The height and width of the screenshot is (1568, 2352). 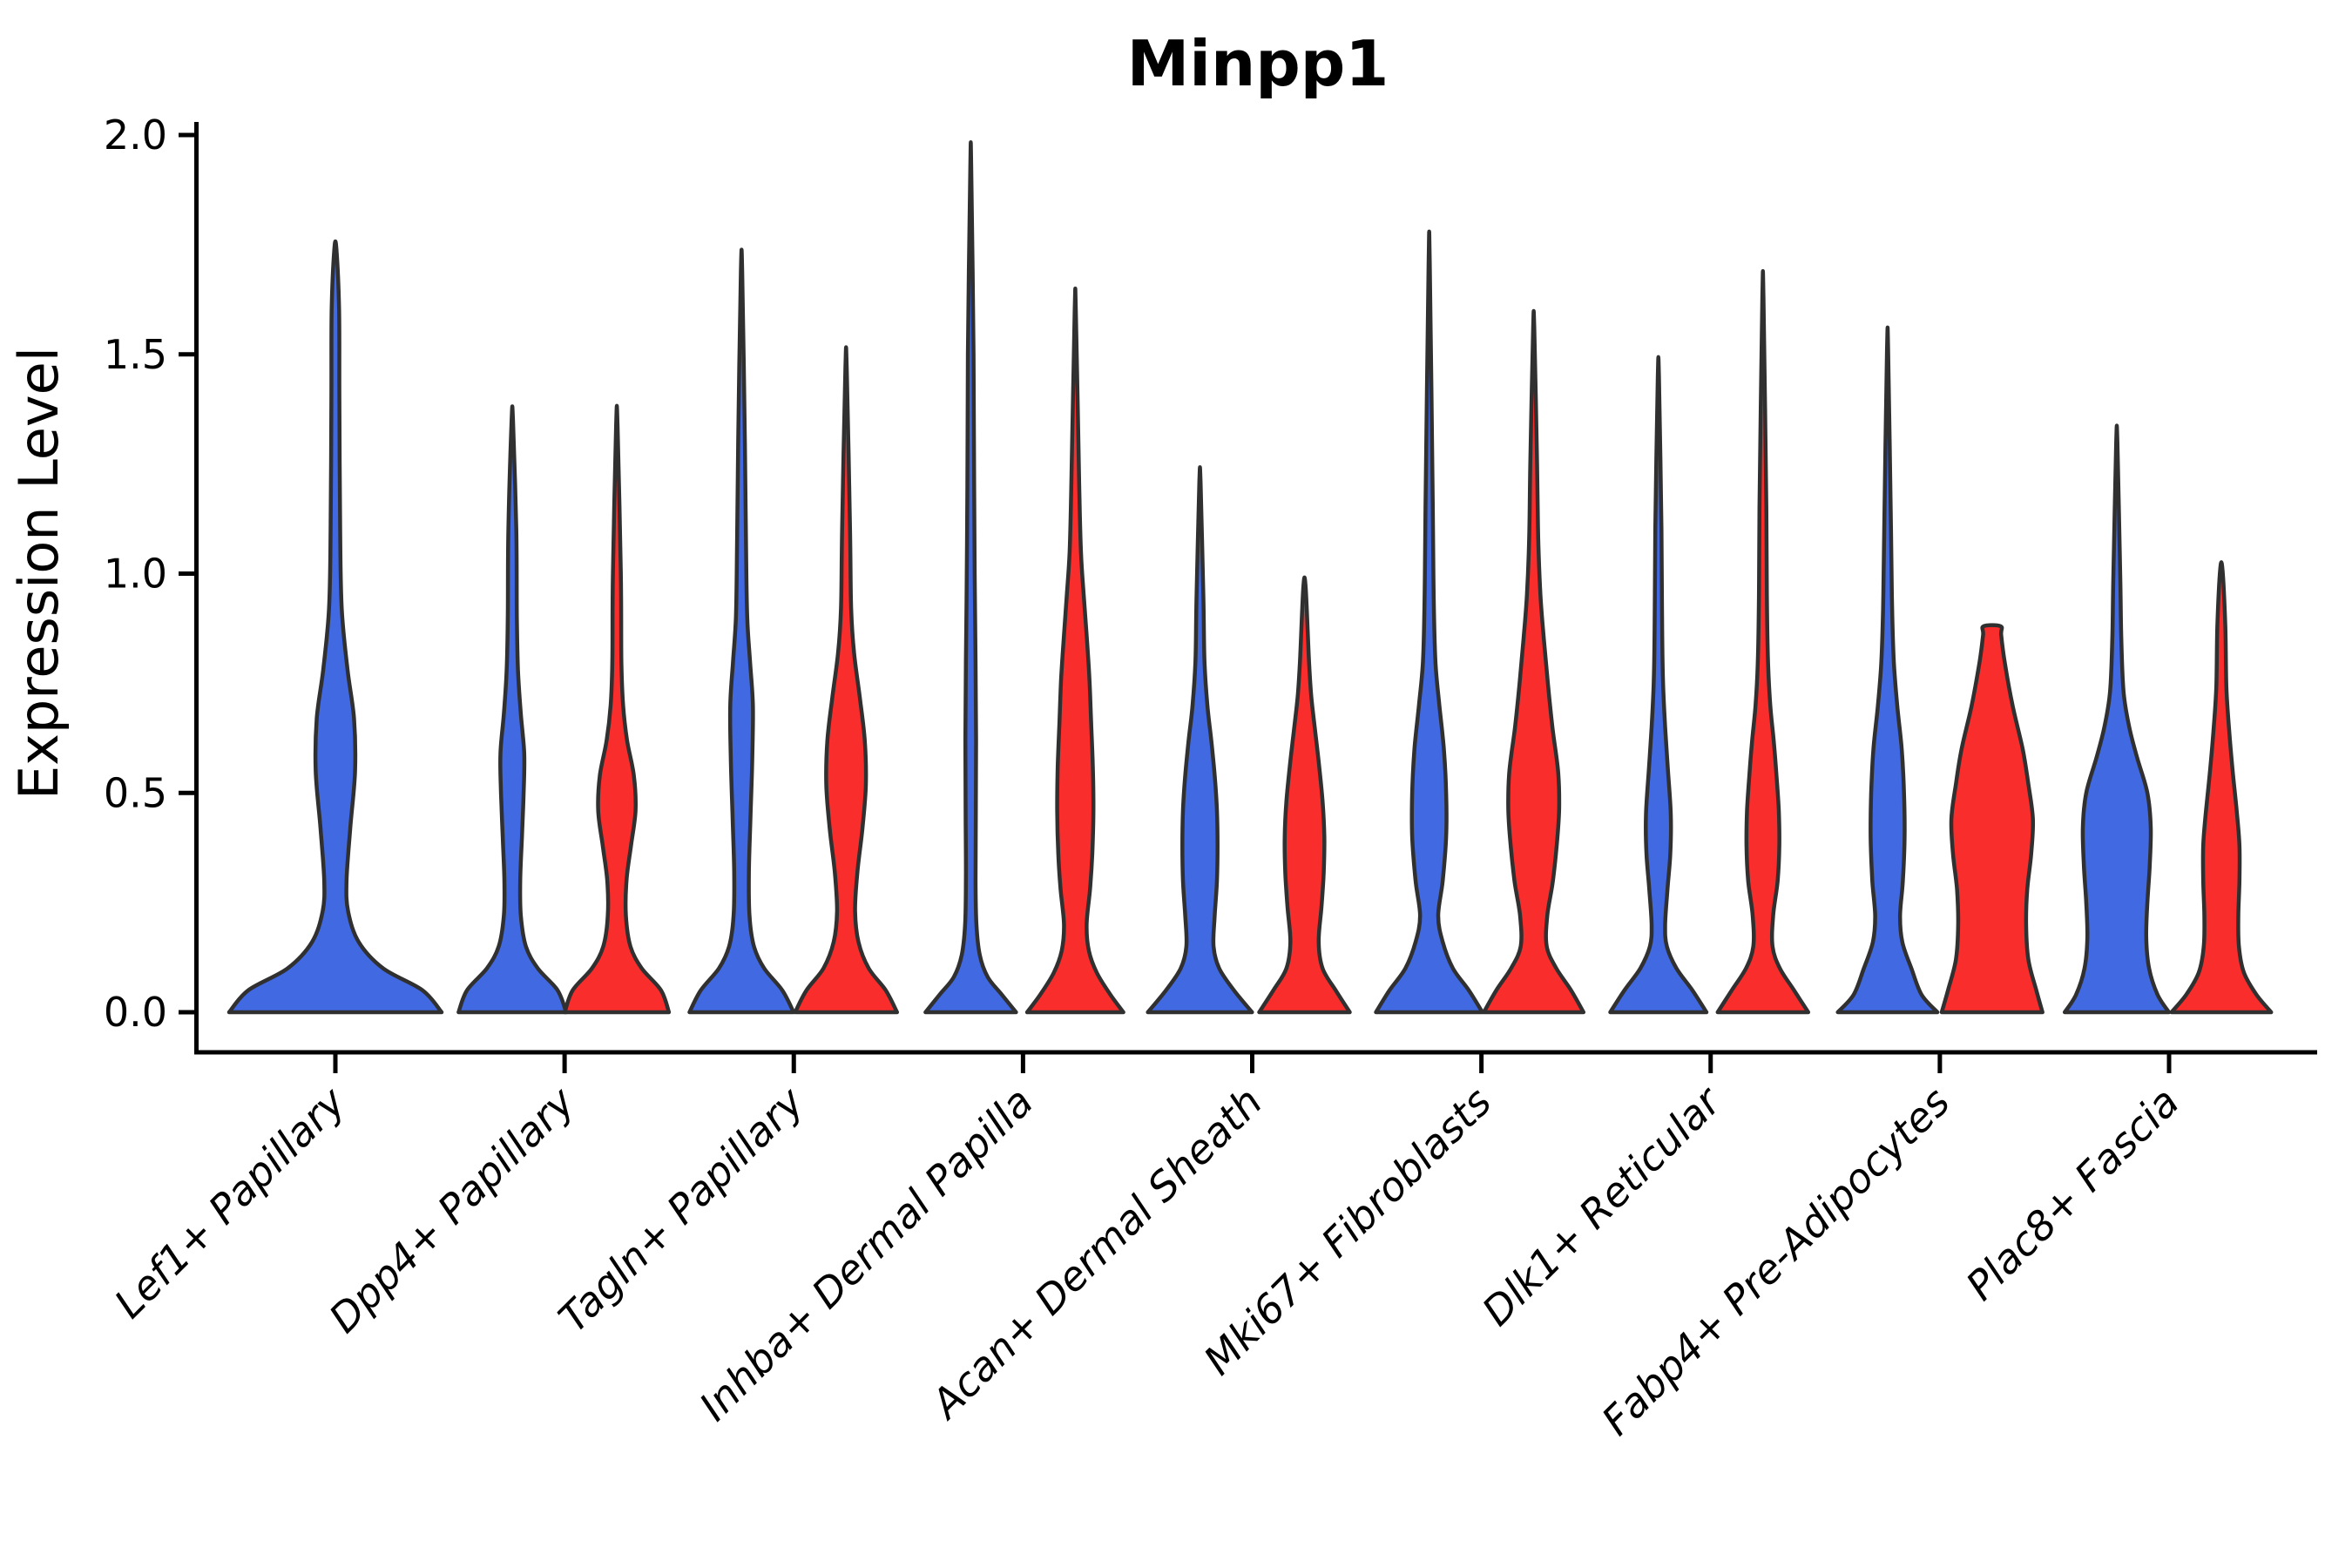 What do you see at coordinates (1200, 740) in the screenshot?
I see `violin-acan-dermal-sheath-blue` at bounding box center [1200, 740].